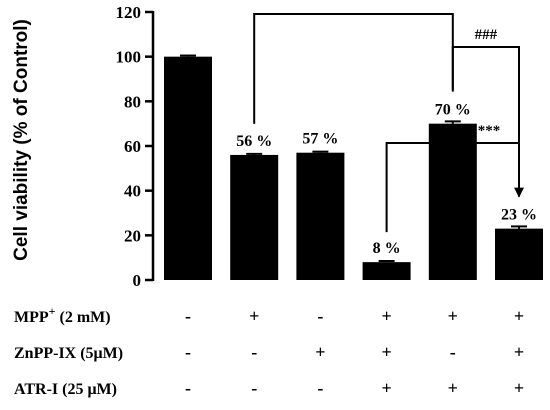 The width and height of the screenshot is (550, 410). What do you see at coordinates (129, 57) in the screenshot?
I see `y-tick-label: 100` at bounding box center [129, 57].